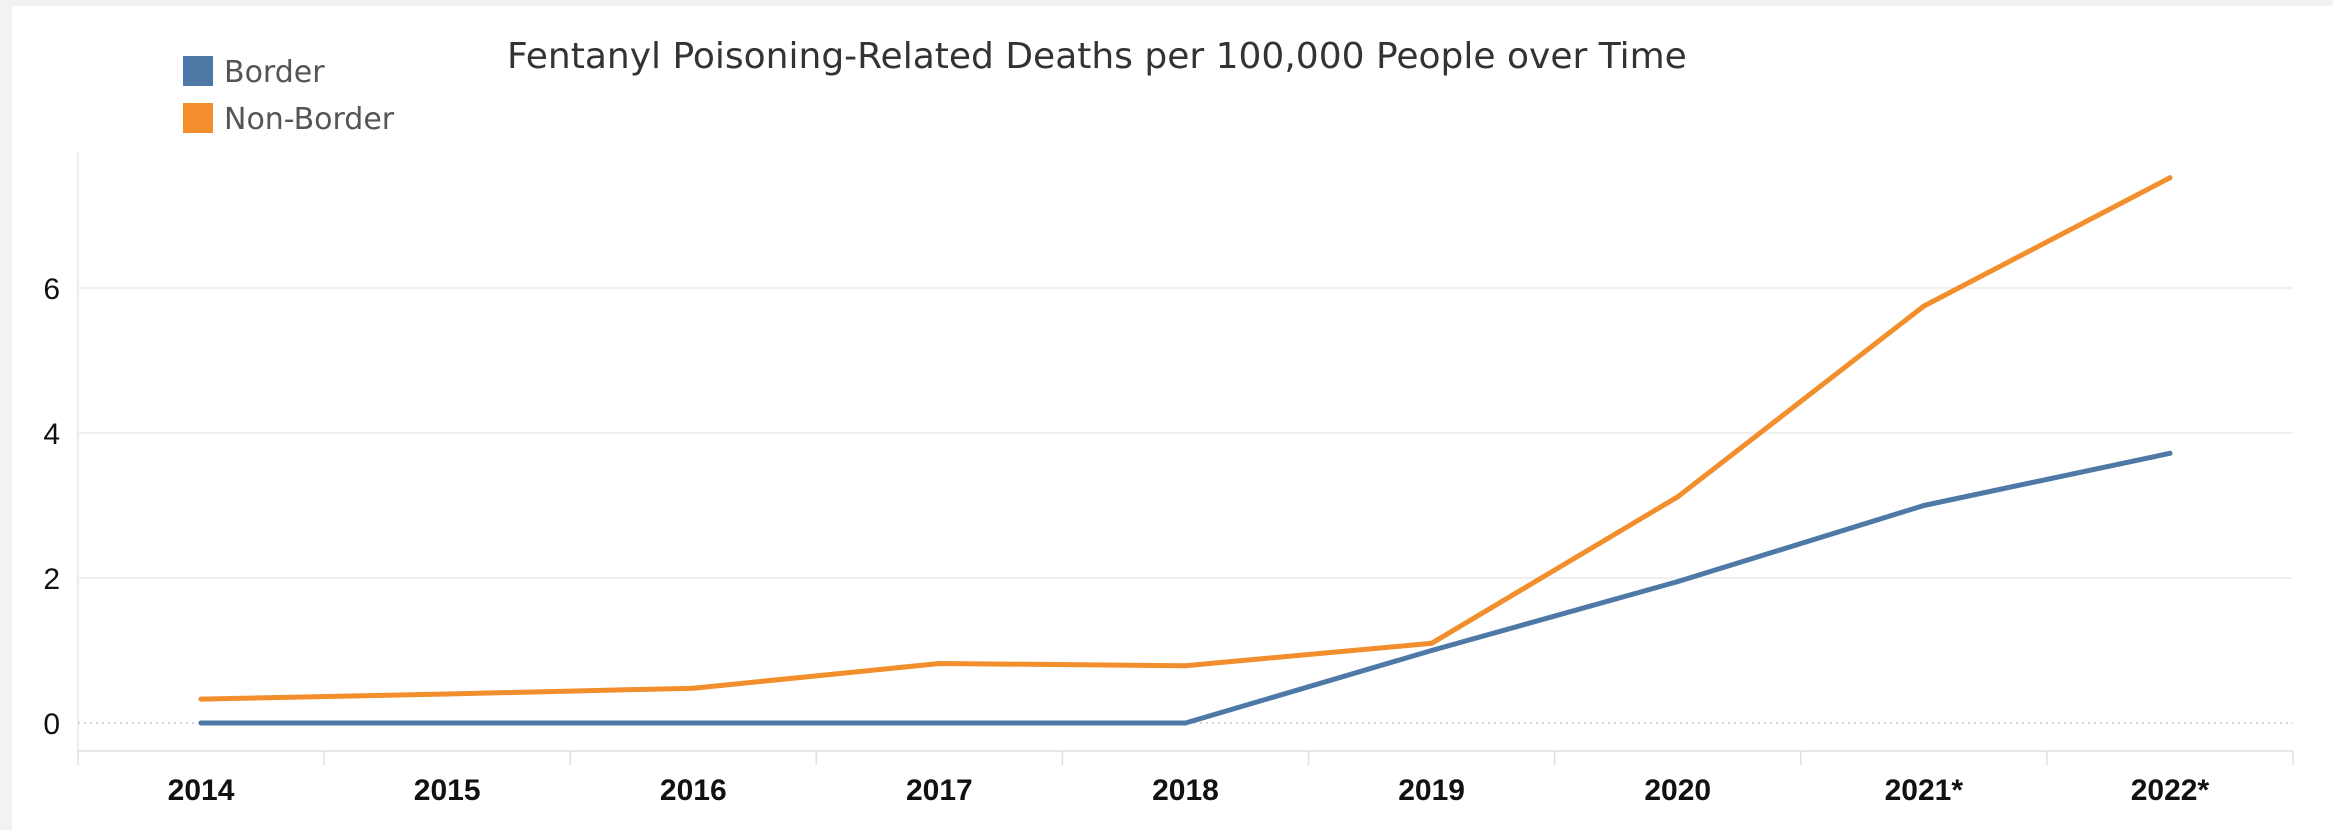 The image size is (2333, 830). Describe the element at coordinates (939, 790) in the screenshot. I see `x-tick-label: 2017` at that location.